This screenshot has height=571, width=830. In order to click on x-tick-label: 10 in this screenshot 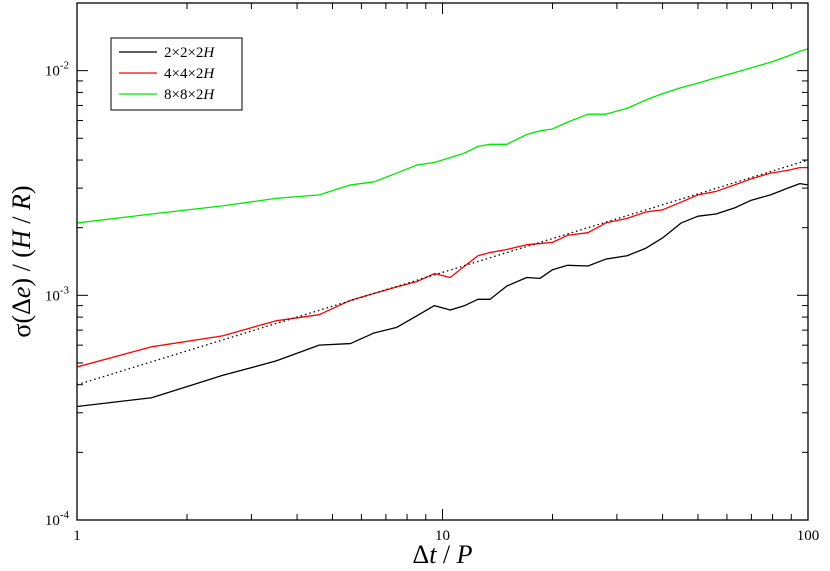, I will do `click(442, 536)`.